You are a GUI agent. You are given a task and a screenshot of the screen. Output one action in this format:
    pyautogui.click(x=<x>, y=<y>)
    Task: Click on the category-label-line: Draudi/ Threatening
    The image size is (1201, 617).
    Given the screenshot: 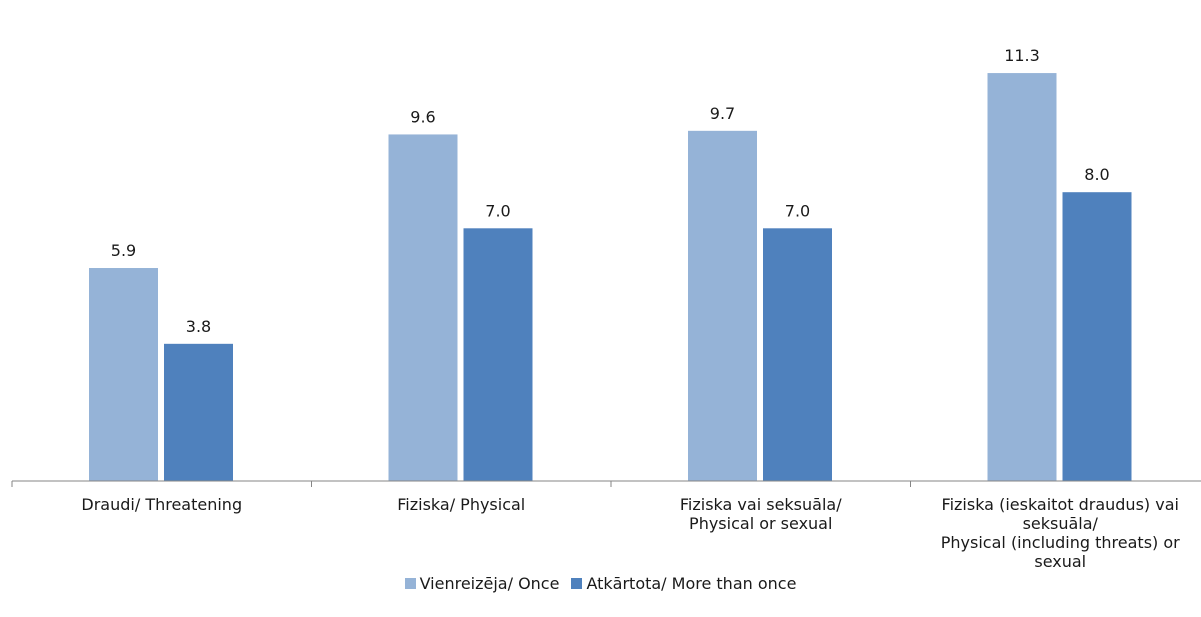 What is the action you would take?
    pyautogui.click(x=161, y=504)
    